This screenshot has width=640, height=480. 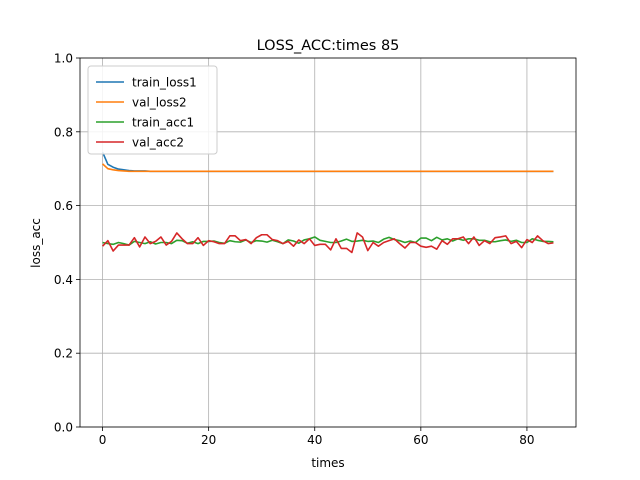 I want to click on x-tick-label: 40, so click(x=314, y=440).